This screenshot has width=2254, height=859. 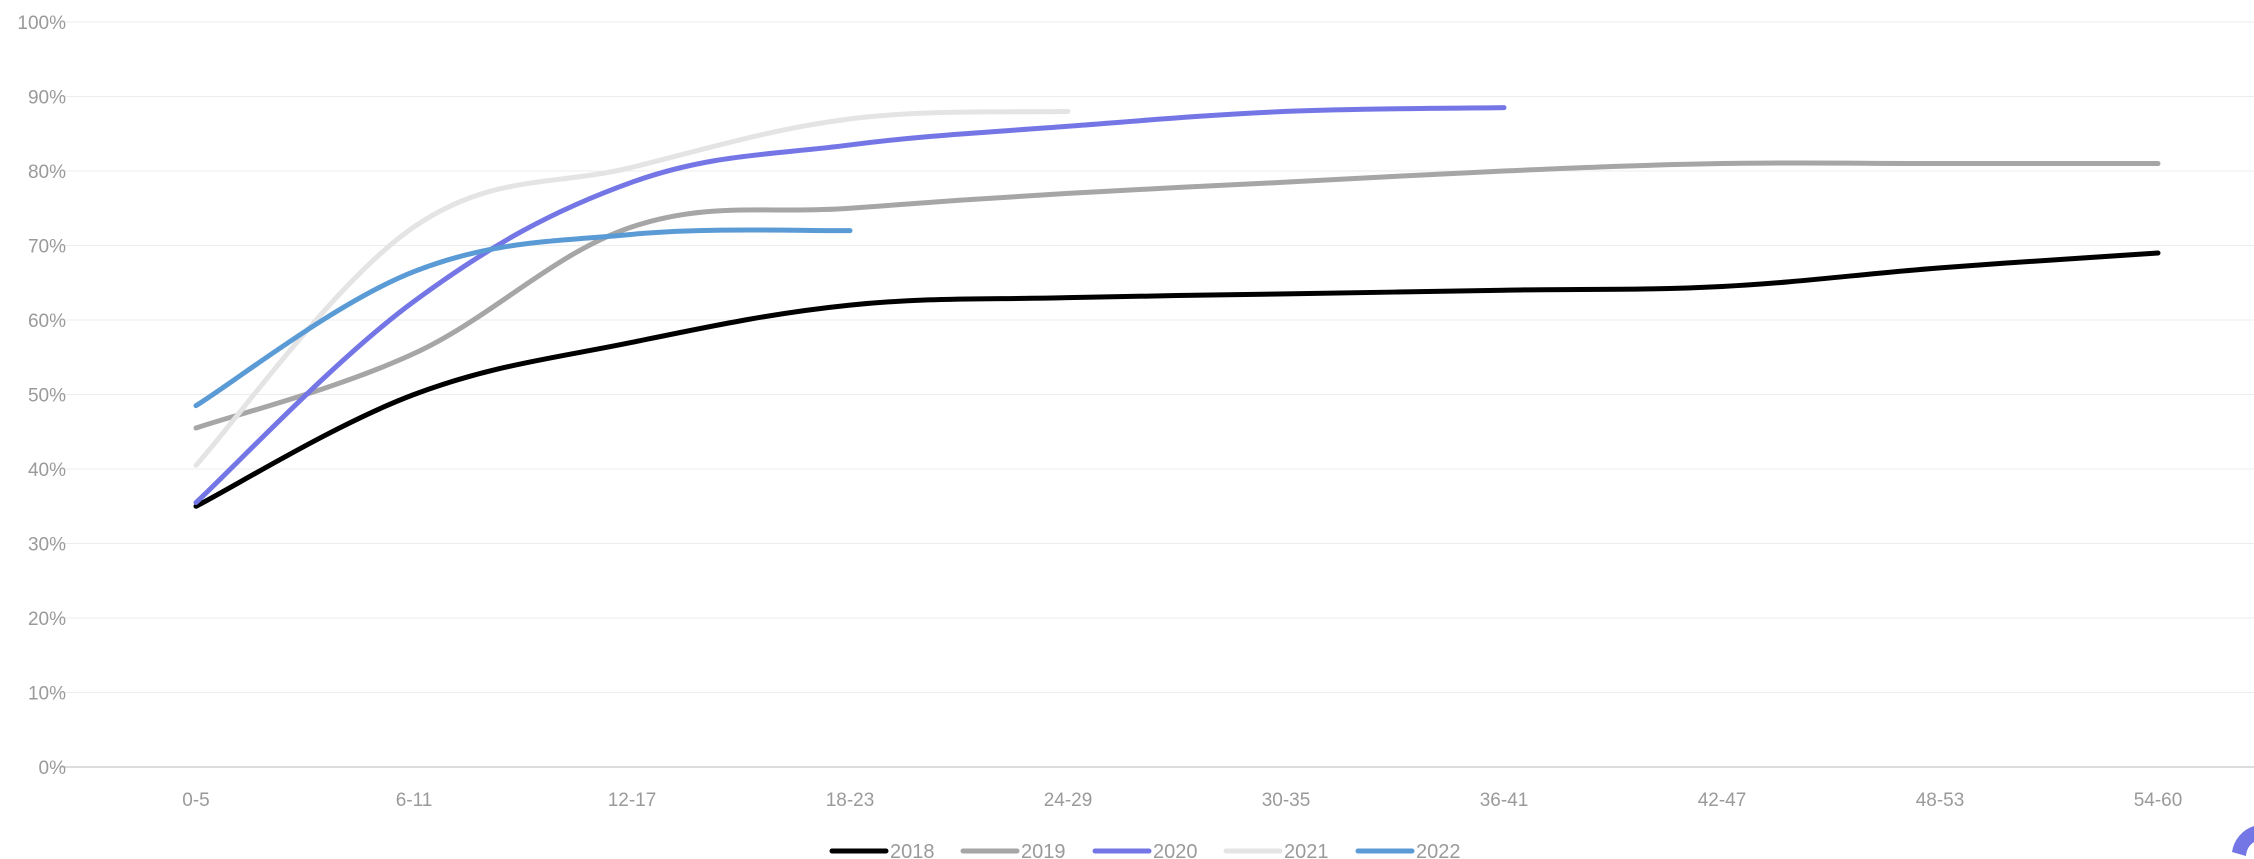 I want to click on x-tick-label: 30-35, so click(x=1286, y=800).